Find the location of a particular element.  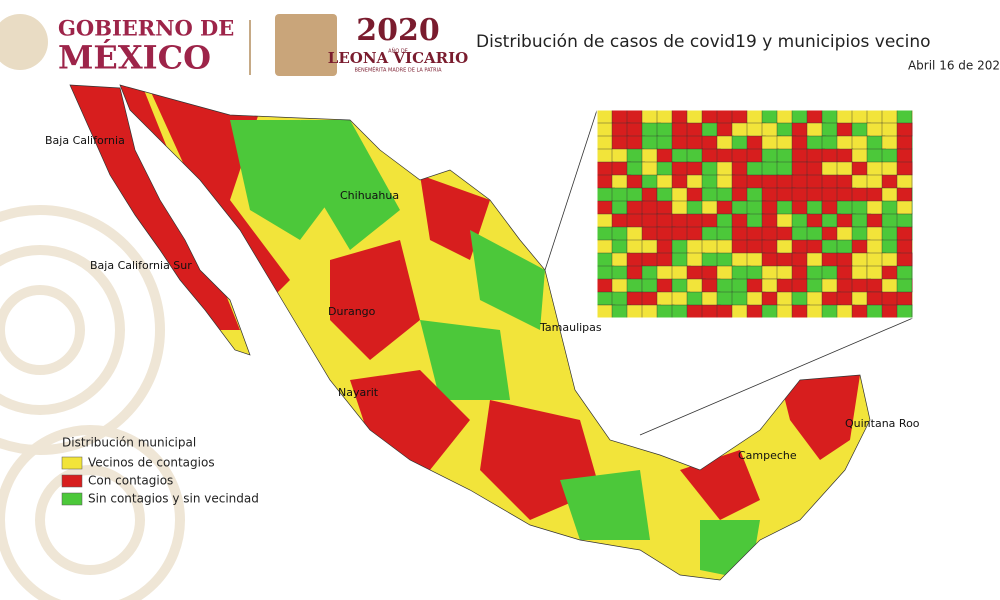

legend-label: Vecinos de contagios is located at coordinates (151, 463).